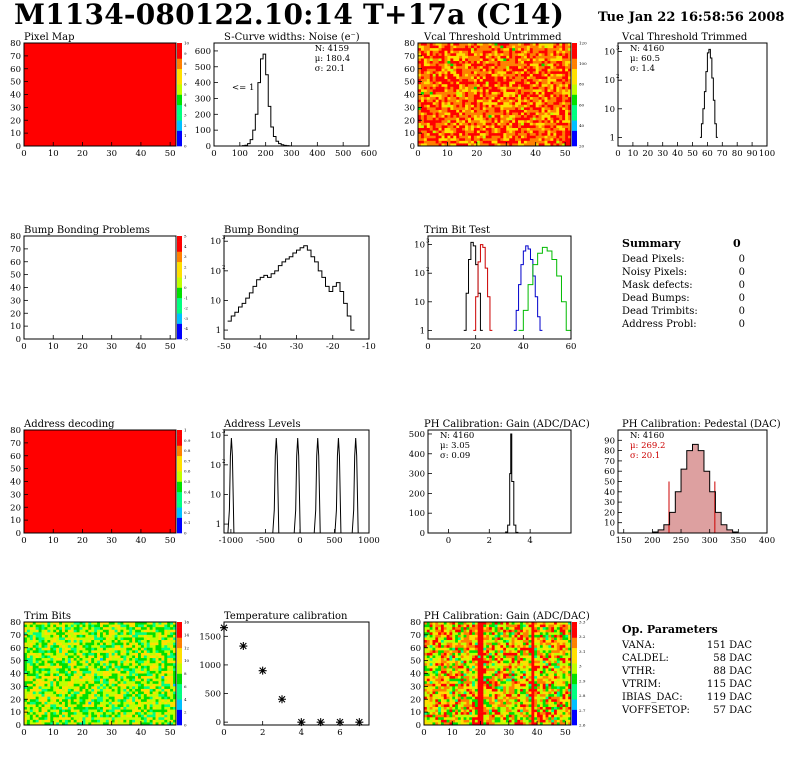 This screenshot has height=772, width=796. What do you see at coordinates (415, 675) in the screenshot?
I see `y-tick-label: 40` at bounding box center [415, 675].